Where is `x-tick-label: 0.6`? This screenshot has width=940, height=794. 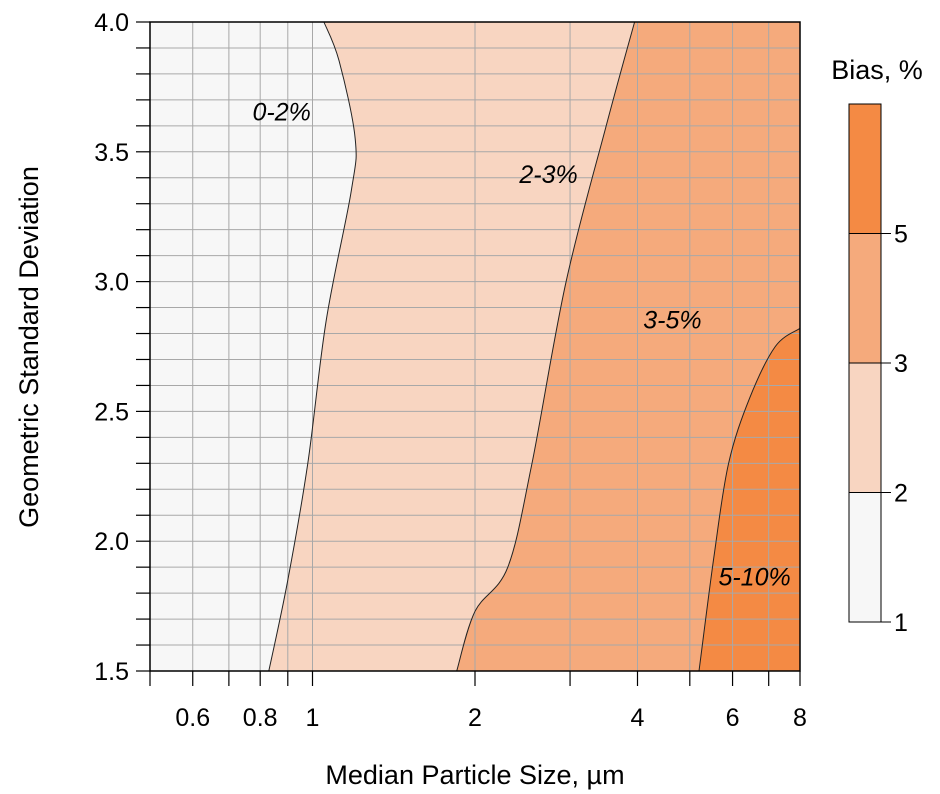
x-tick-label: 0.6 is located at coordinates (192, 718).